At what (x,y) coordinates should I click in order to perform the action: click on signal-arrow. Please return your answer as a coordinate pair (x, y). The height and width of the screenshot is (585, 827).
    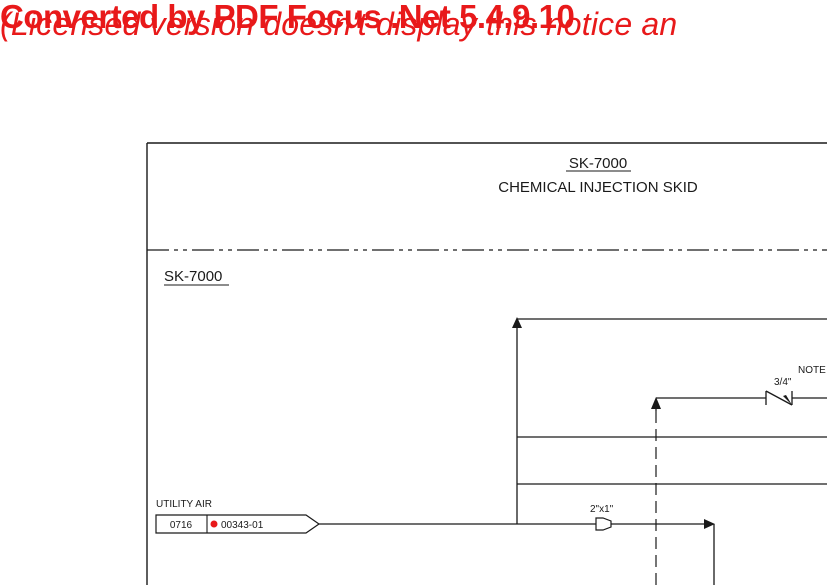
    Looking at the image, I should click on (656, 403).